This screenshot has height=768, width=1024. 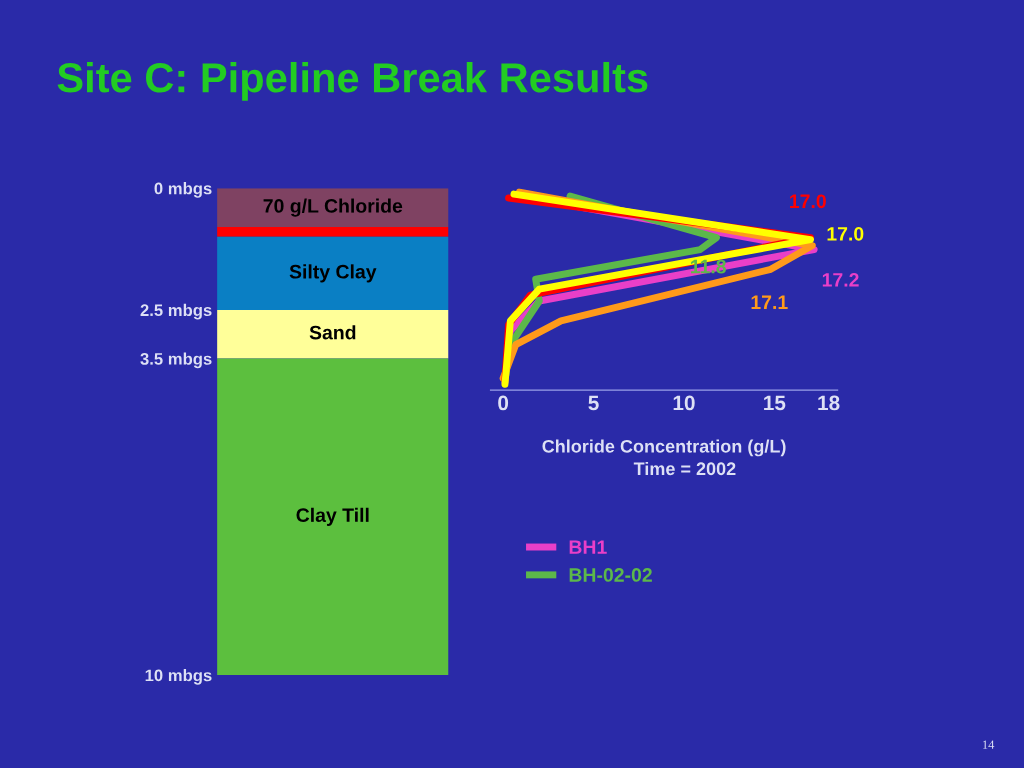 What do you see at coordinates (684, 403) in the screenshot?
I see `x-tick-label: 10` at bounding box center [684, 403].